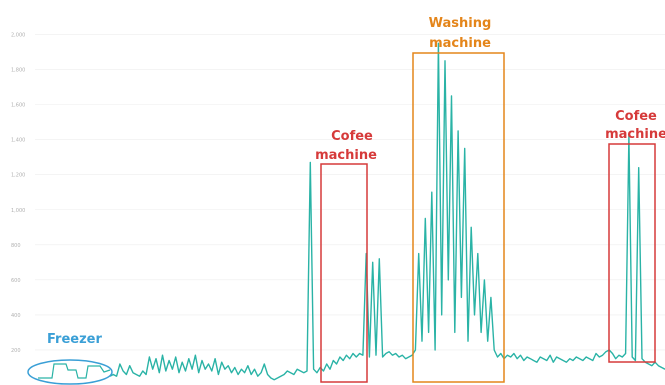 This screenshot has height=385, width=665. I want to click on y-tick-label: 1,400, so click(18, 141).